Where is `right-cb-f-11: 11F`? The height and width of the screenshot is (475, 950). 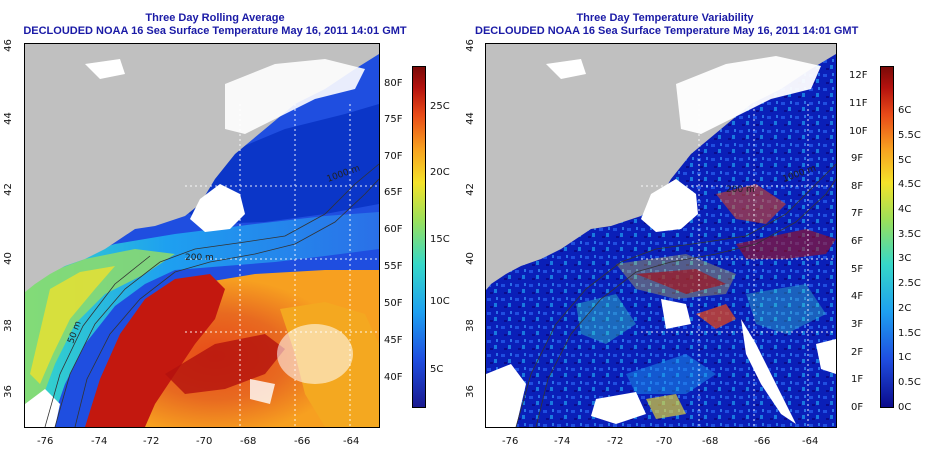
right-cb-f-11: 11F is located at coordinates (858, 103).